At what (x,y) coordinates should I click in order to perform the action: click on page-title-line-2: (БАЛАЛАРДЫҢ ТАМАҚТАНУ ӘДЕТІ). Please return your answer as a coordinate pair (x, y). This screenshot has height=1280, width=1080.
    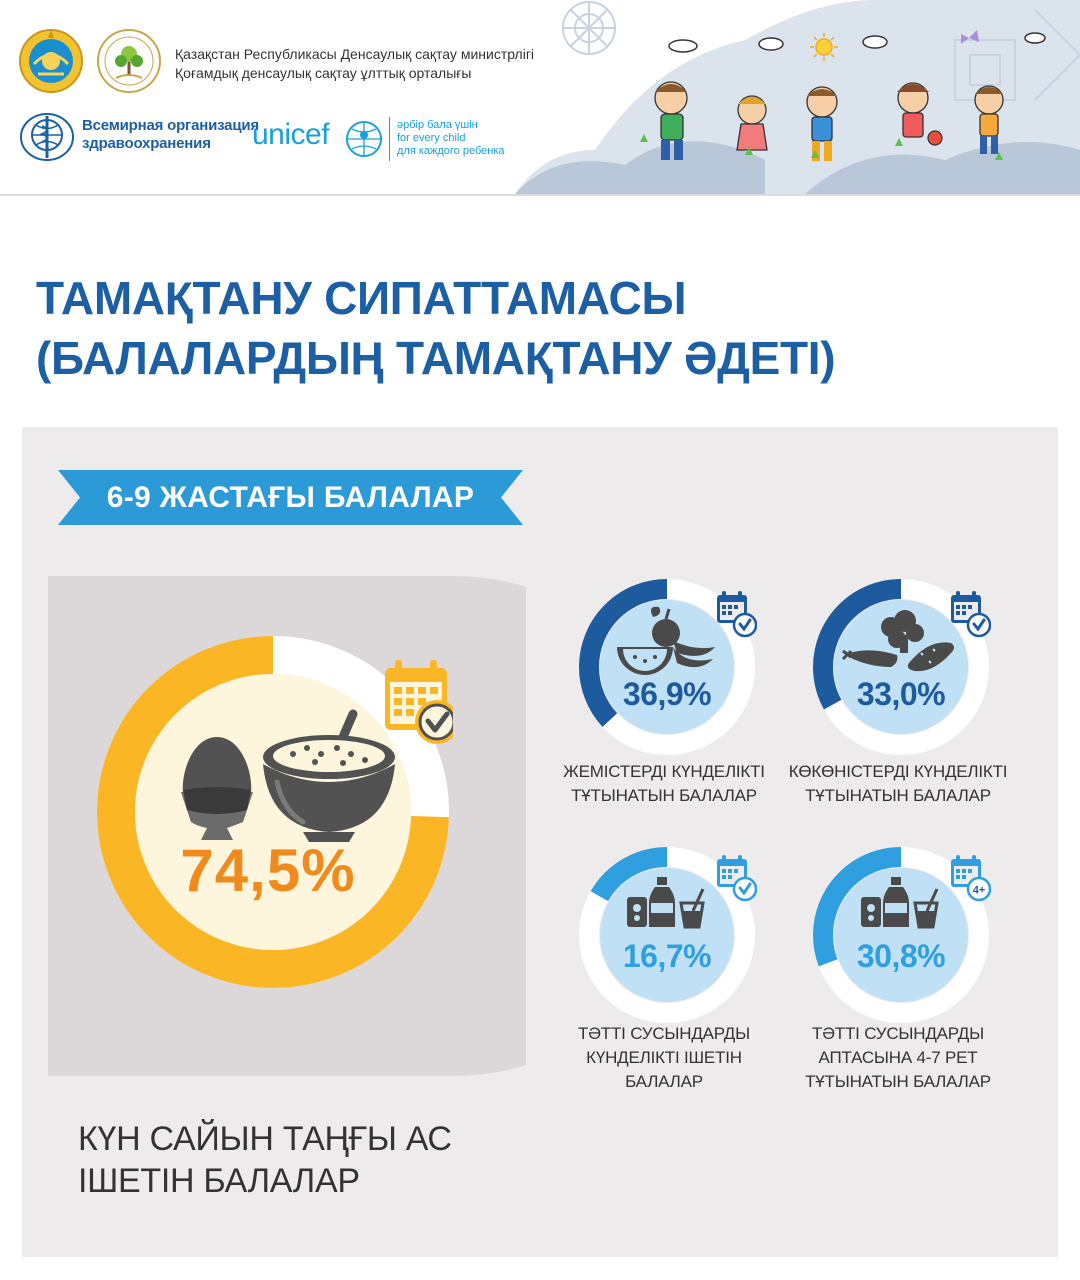
    Looking at the image, I should click on (436, 358).